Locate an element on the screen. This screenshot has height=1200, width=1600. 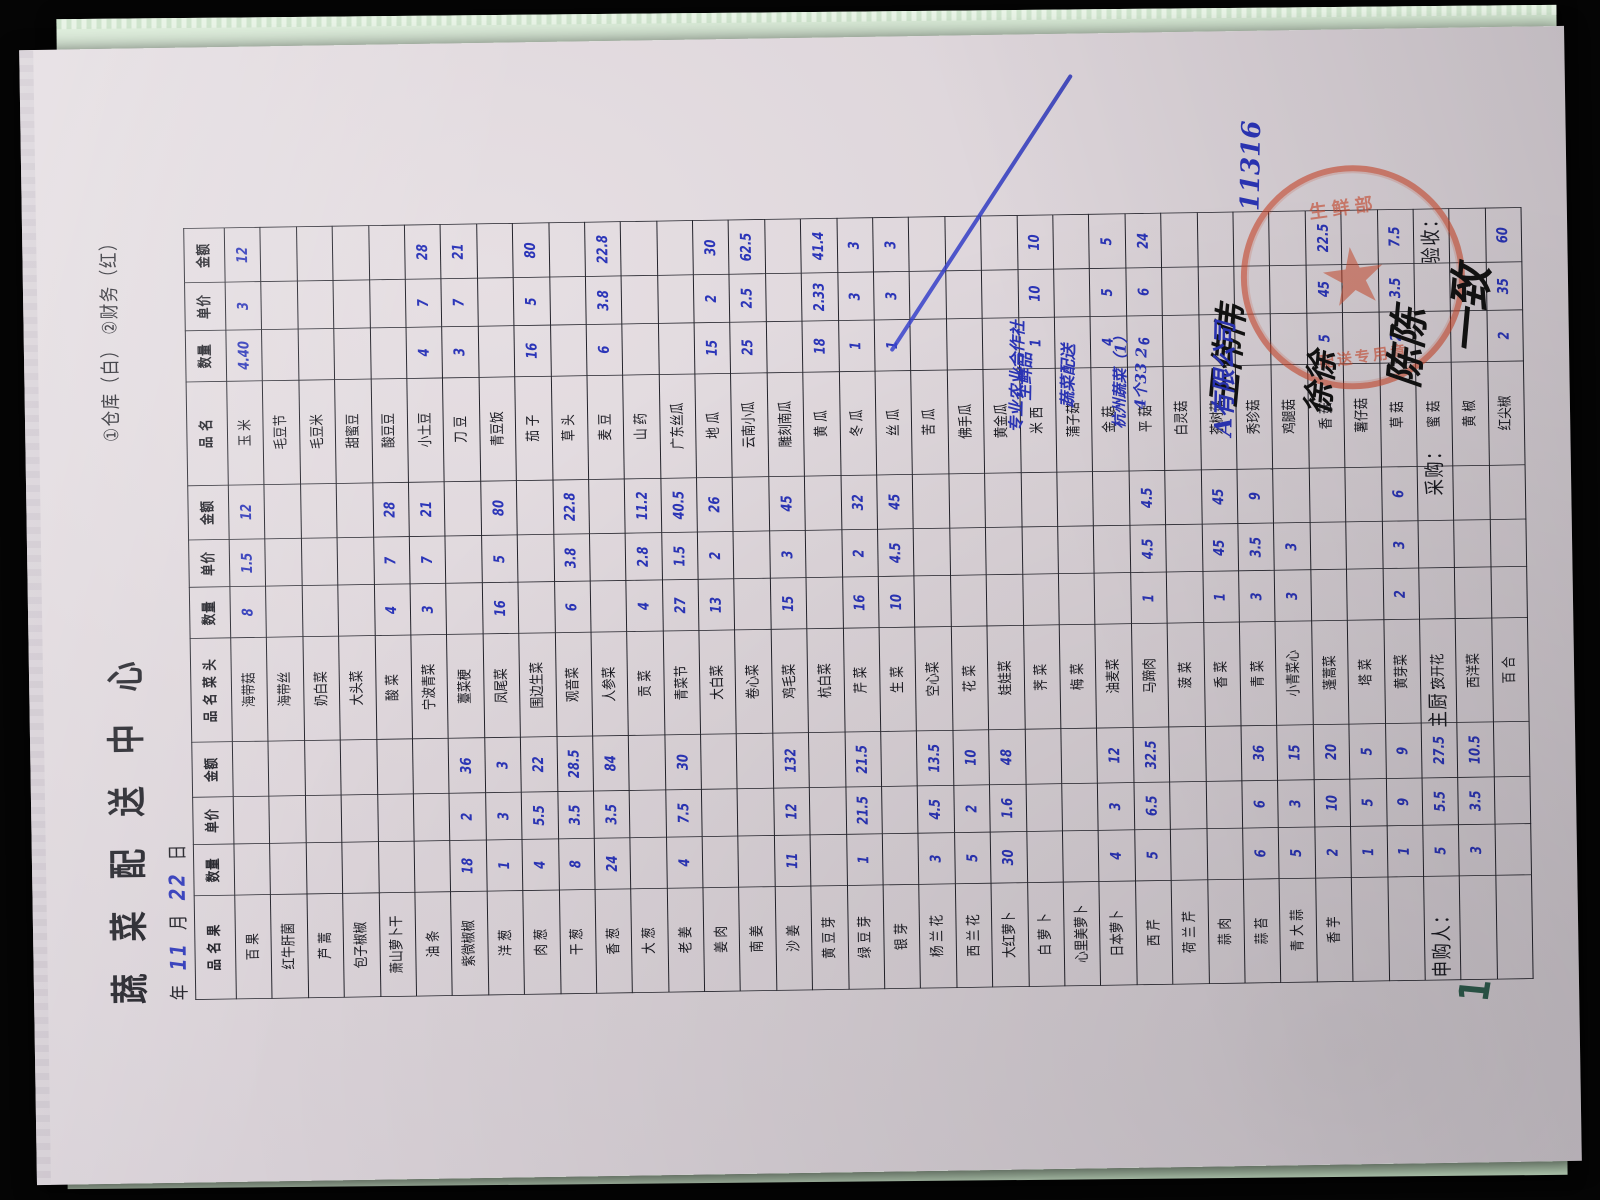
amount-cell: 22.8 is located at coordinates (570, 506).